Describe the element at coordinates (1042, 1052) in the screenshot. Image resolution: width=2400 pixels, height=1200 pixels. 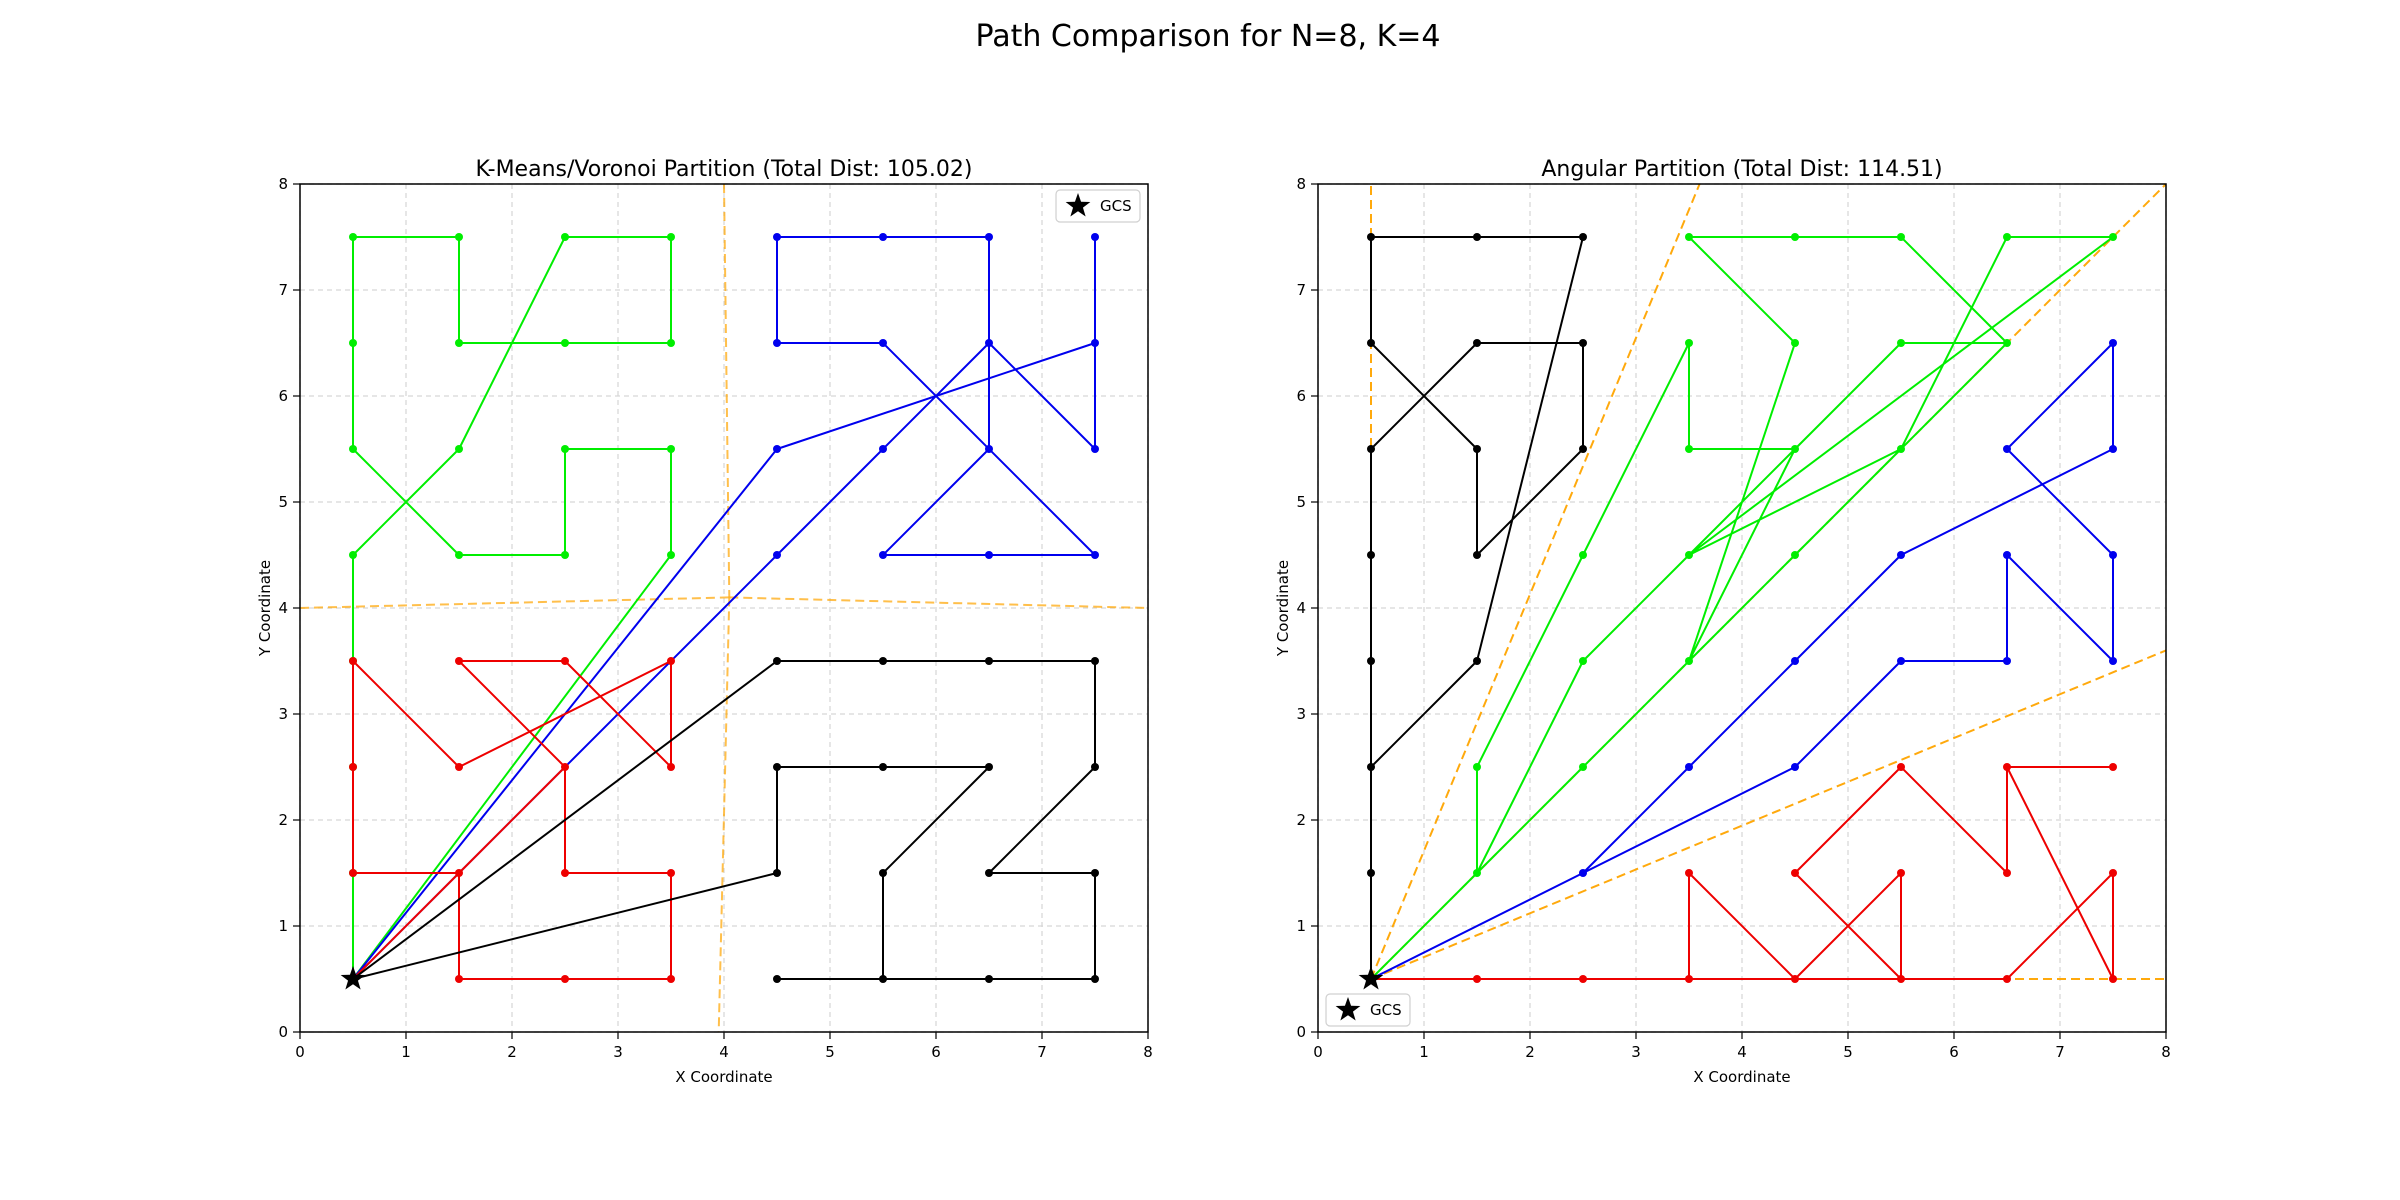
I see `x-tick-label: 7` at that location.